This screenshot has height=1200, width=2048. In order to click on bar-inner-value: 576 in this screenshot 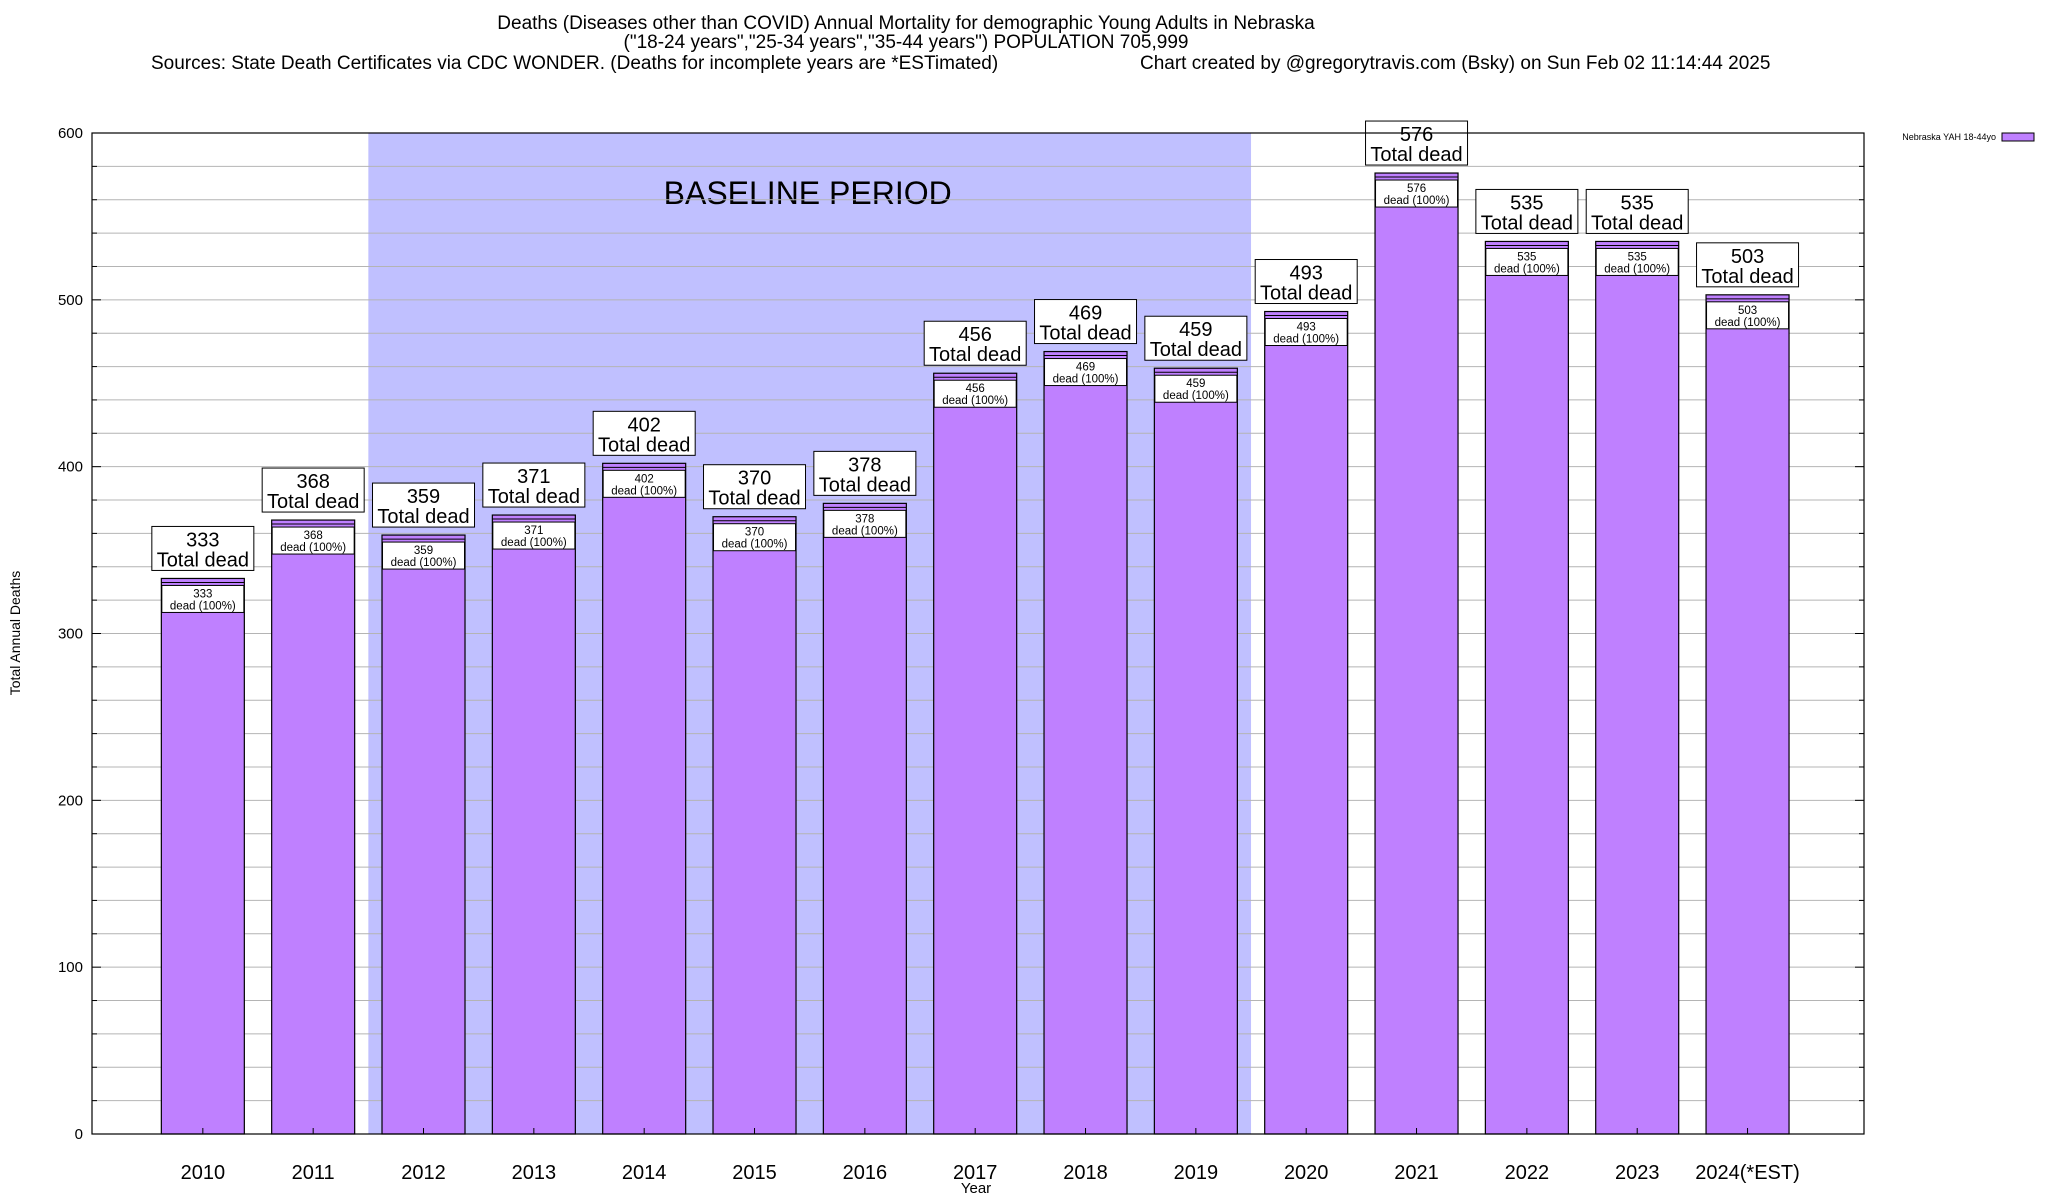, I will do `click(1416, 189)`.